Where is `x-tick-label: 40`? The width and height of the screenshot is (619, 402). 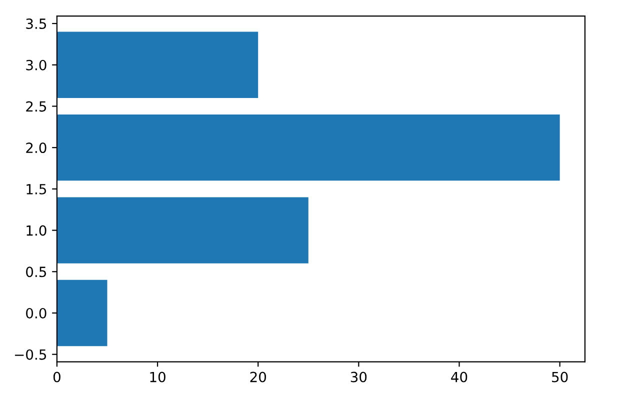
x-tick-label: 40 is located at coordinates (459, 377).